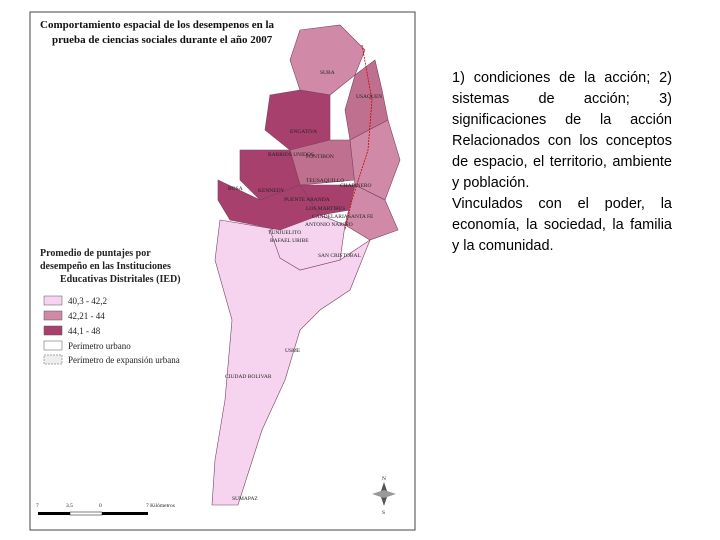 The height and width of the screenshot is (540, 720). Describe the element at coordinates (339, 256) in the screenshot. I see `locality-label: SAN CRISTOBAL` at that location.